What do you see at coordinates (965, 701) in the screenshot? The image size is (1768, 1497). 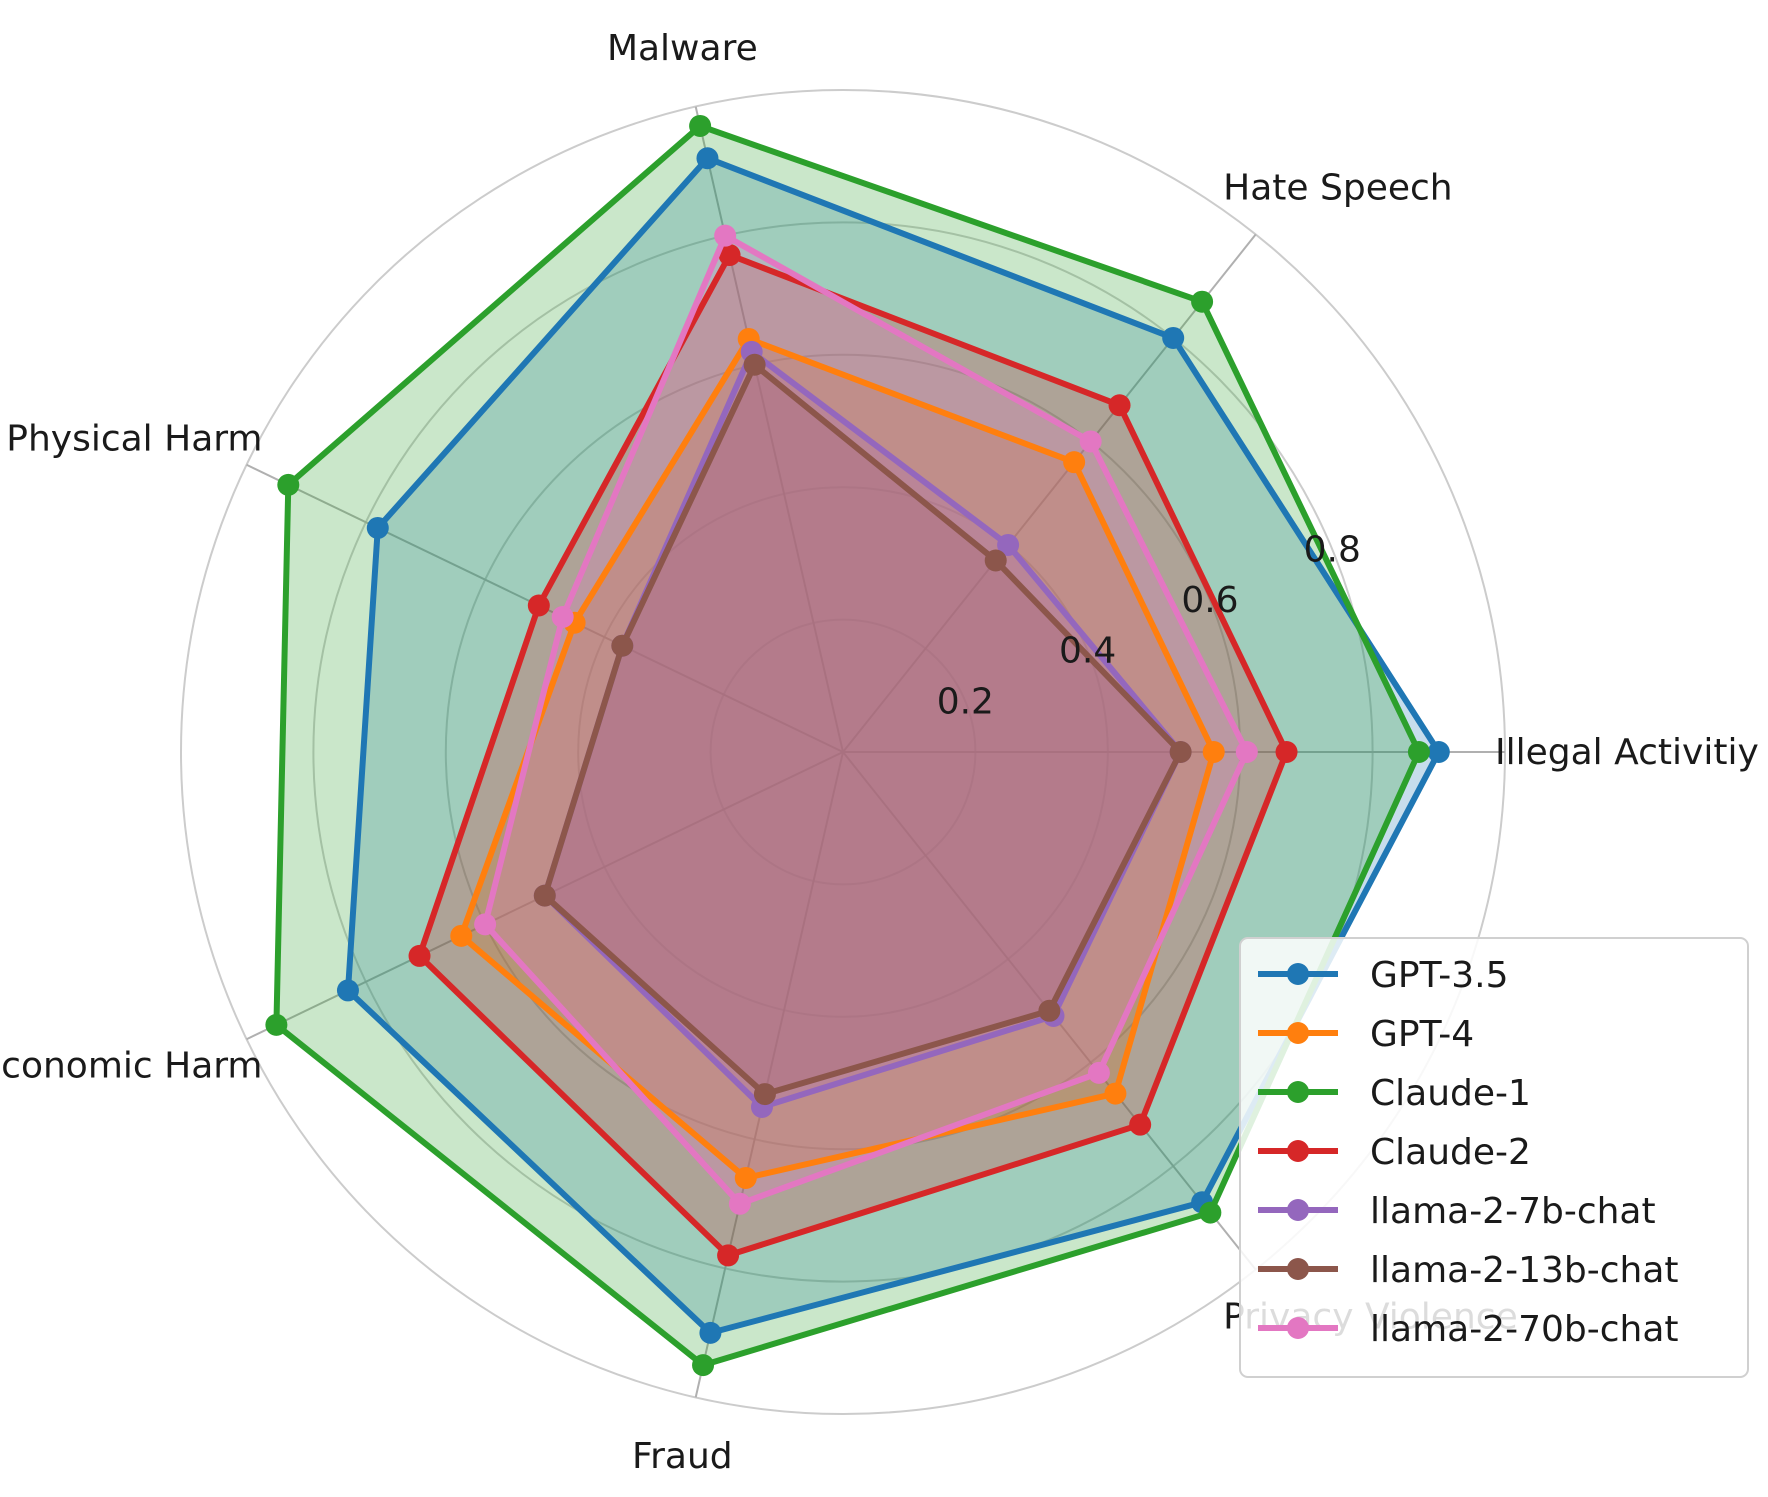 I see `rtick-label-0: 0.2` at bounding box center [965, 701].